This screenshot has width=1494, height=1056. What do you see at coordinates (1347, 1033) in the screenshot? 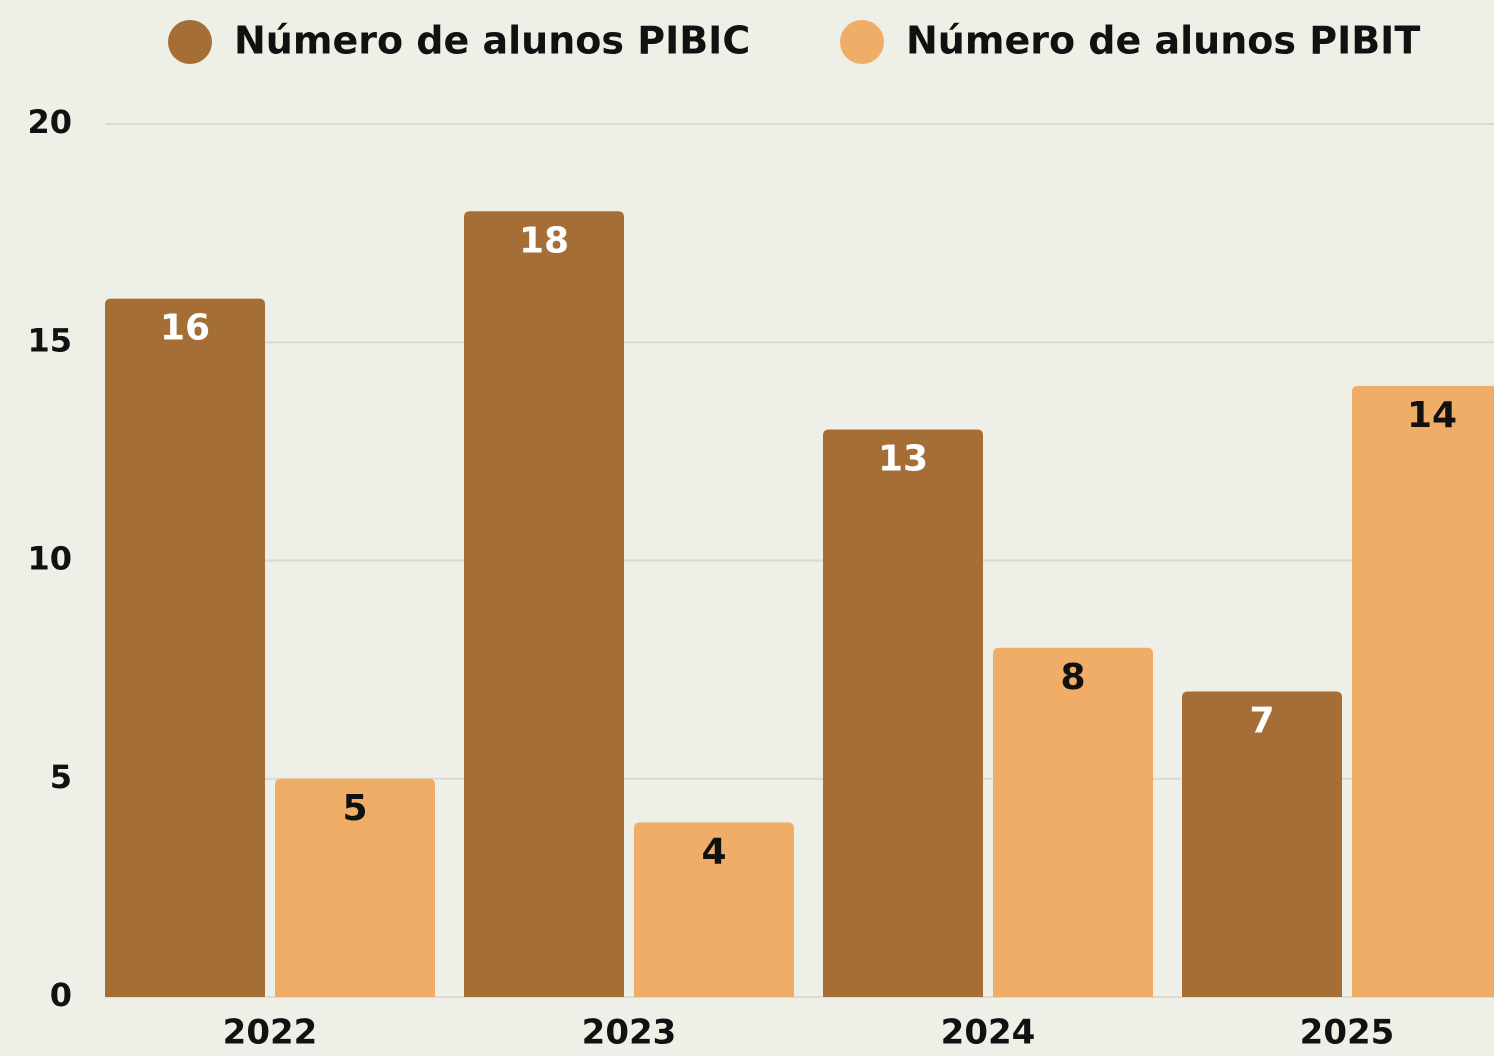
I see `x-tick-label: 2025` at bounding box center [1347, 1033].